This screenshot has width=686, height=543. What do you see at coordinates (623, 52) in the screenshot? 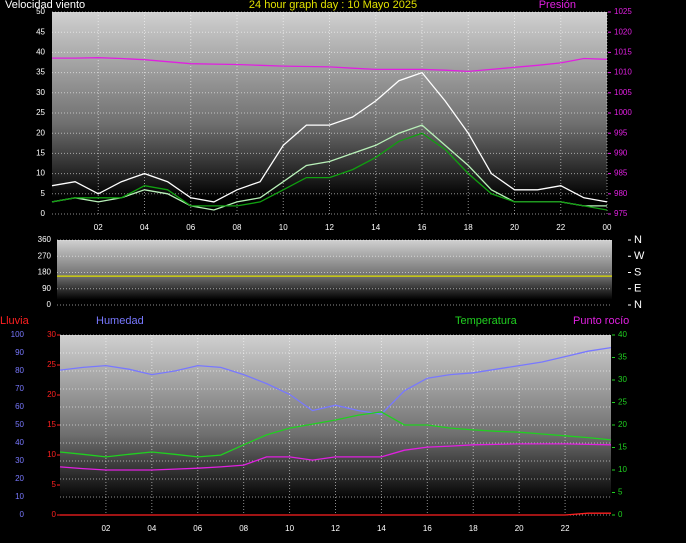
I see `y2-tick-label: 1015` at bounding box center [623, 52].